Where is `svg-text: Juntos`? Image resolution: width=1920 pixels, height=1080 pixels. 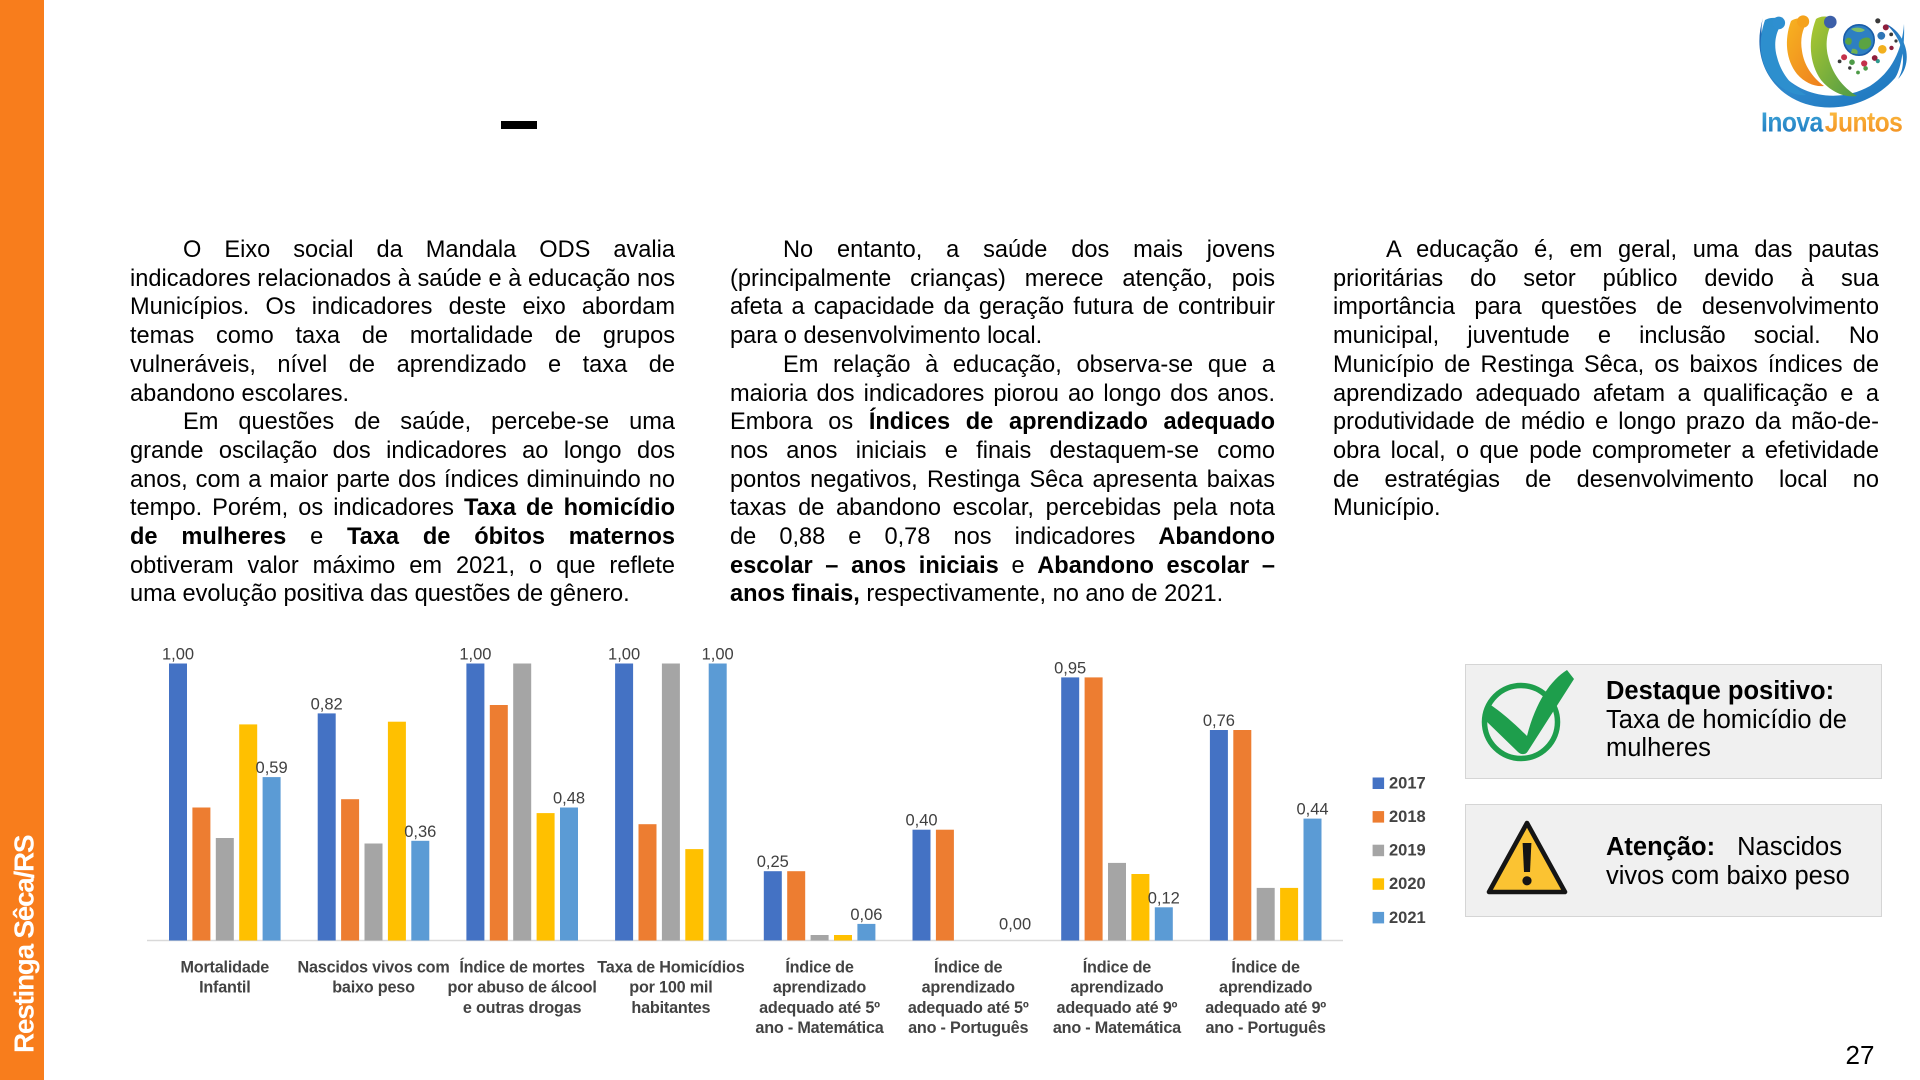 svg-text: Juntos is located at coordinates (1864, 122).